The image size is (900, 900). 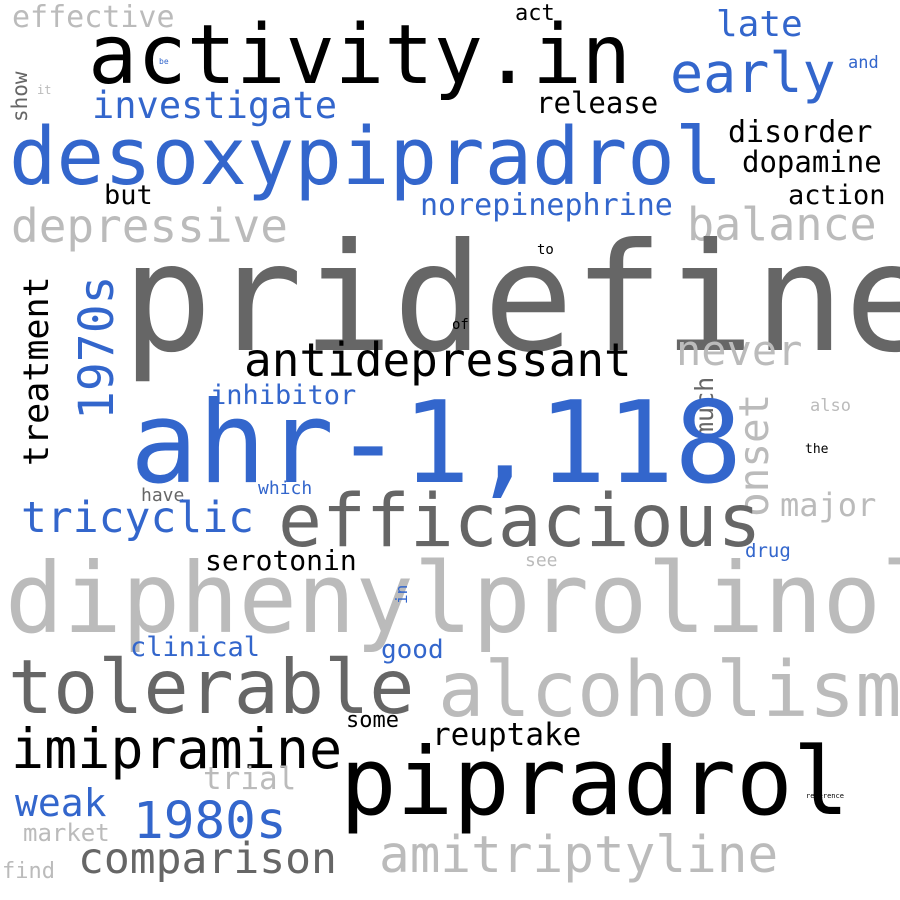 What do you see at coordinates (215, 105) in the screenshot?
I see `word-investigate: investigate` at bounding box center [215, 105].